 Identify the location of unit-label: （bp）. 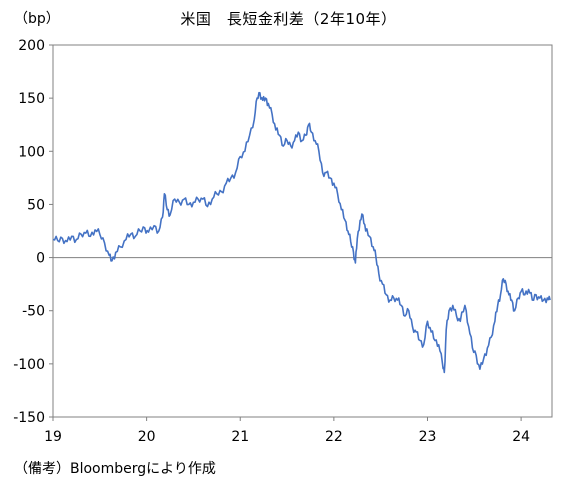
(37, 19).